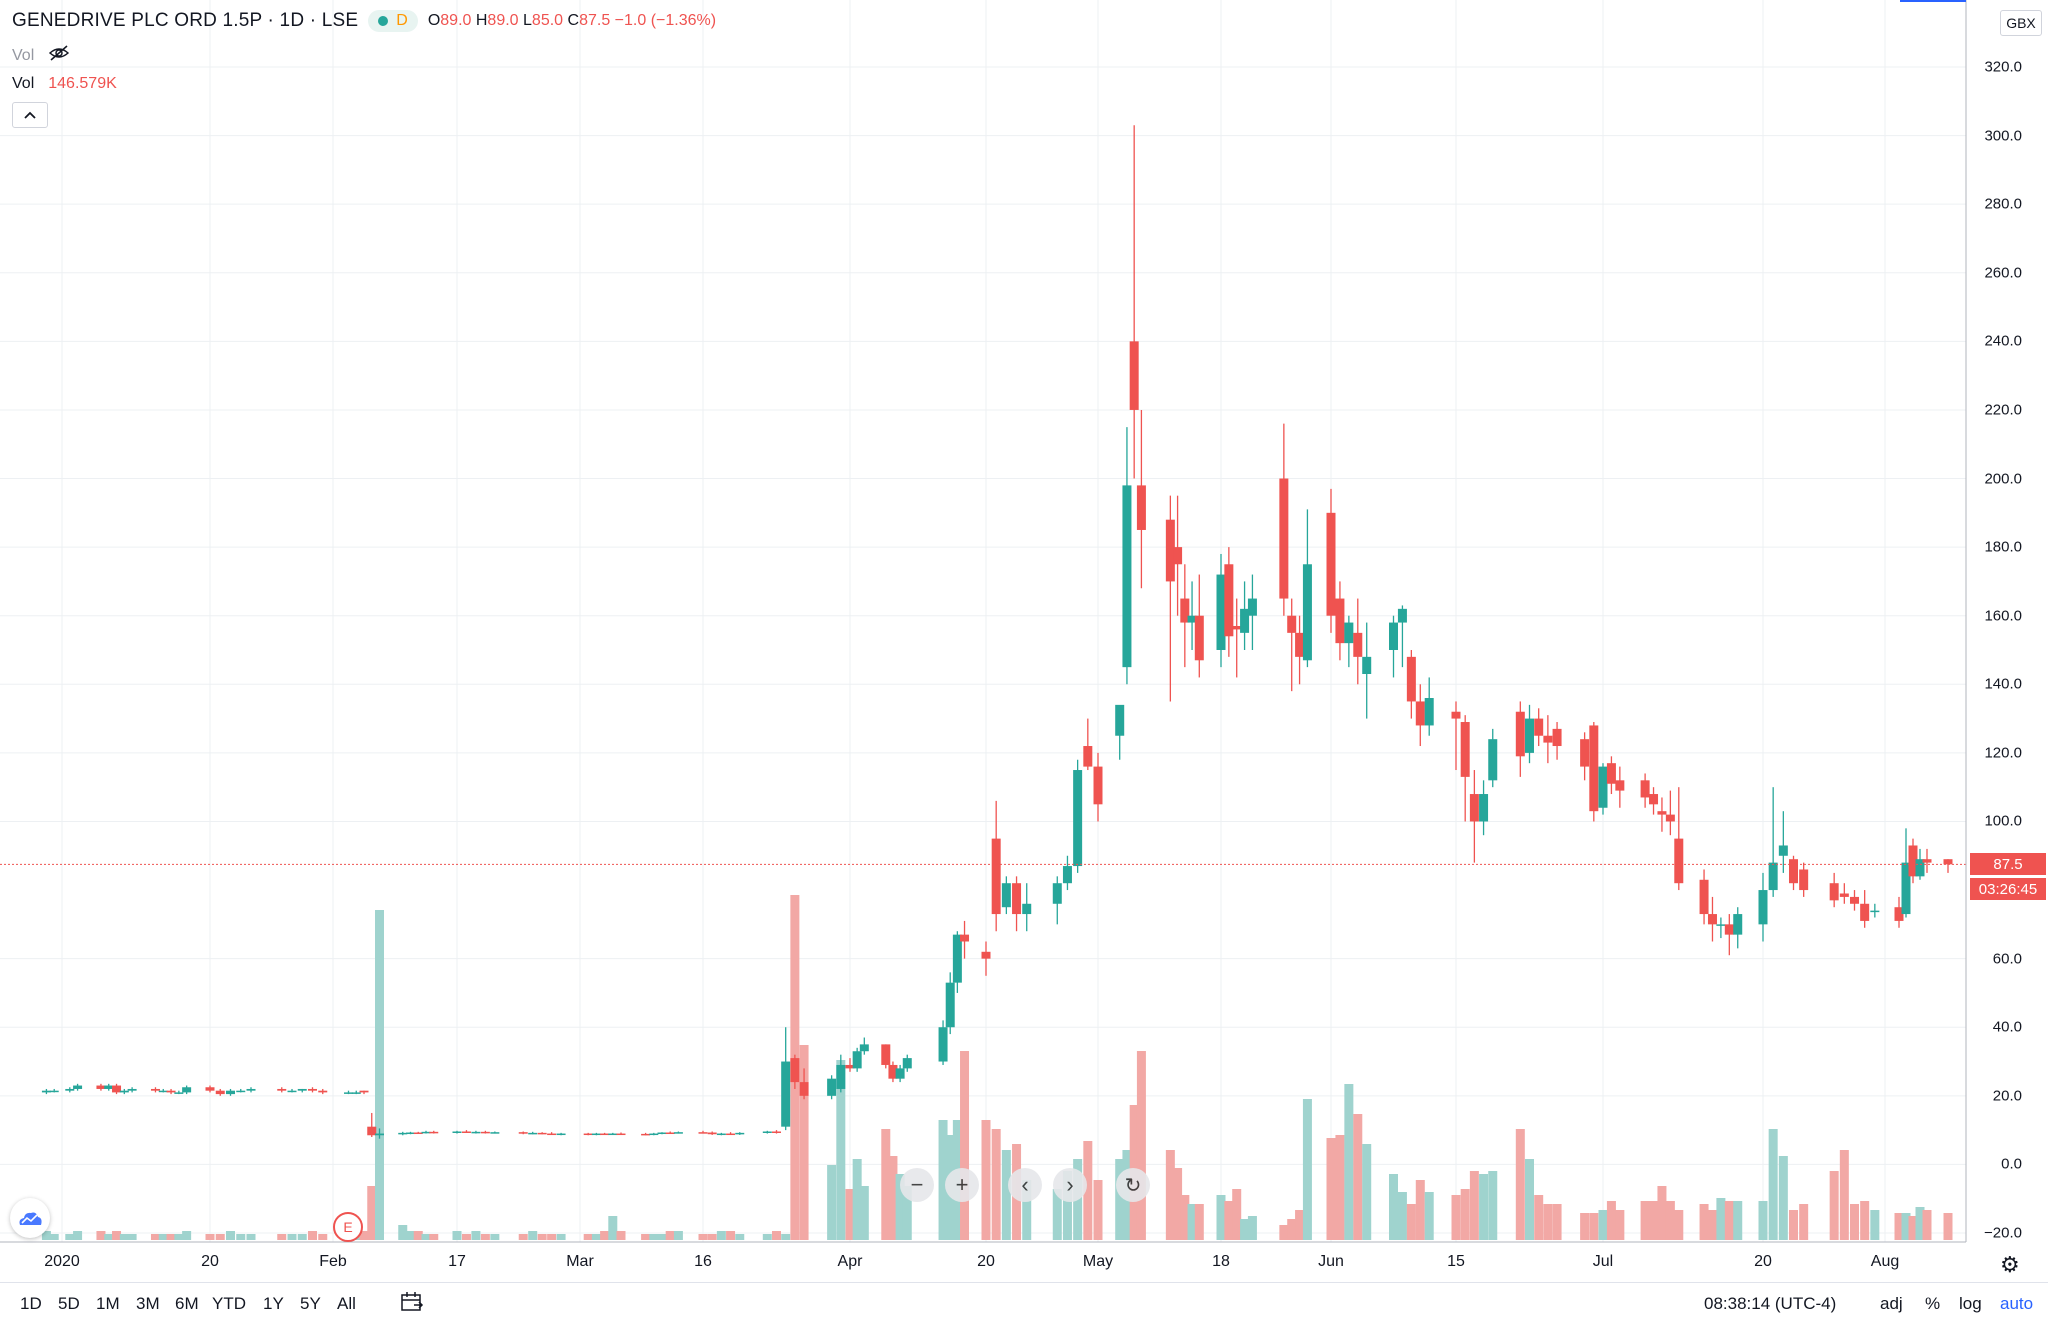 The image size is (2048, 1330). I want to click on timeframe-button-1y: 1Y, so click(273, 1303).